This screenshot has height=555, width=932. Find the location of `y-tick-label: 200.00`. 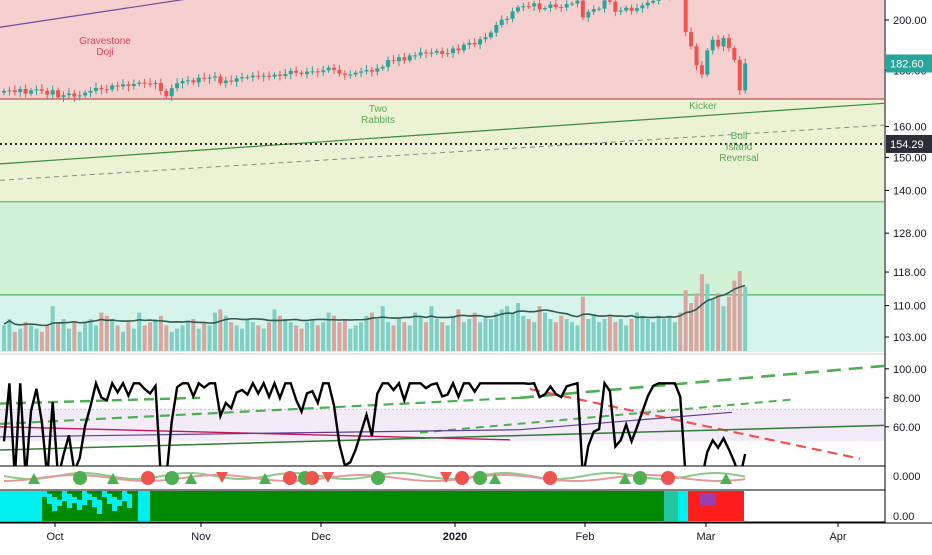

y-tick-label: 200.00 is located at coordinates (910, 21).